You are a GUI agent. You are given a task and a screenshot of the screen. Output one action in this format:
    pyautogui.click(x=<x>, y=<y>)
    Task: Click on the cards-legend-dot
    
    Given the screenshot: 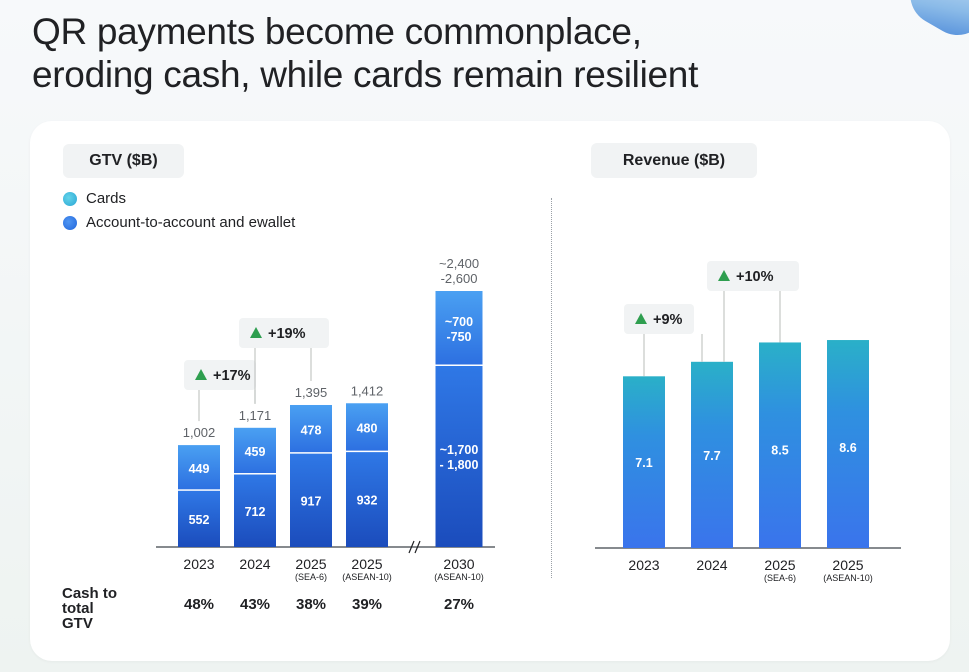 What is the action you would take?
    pyautogui.click(x=70, y=198)
    